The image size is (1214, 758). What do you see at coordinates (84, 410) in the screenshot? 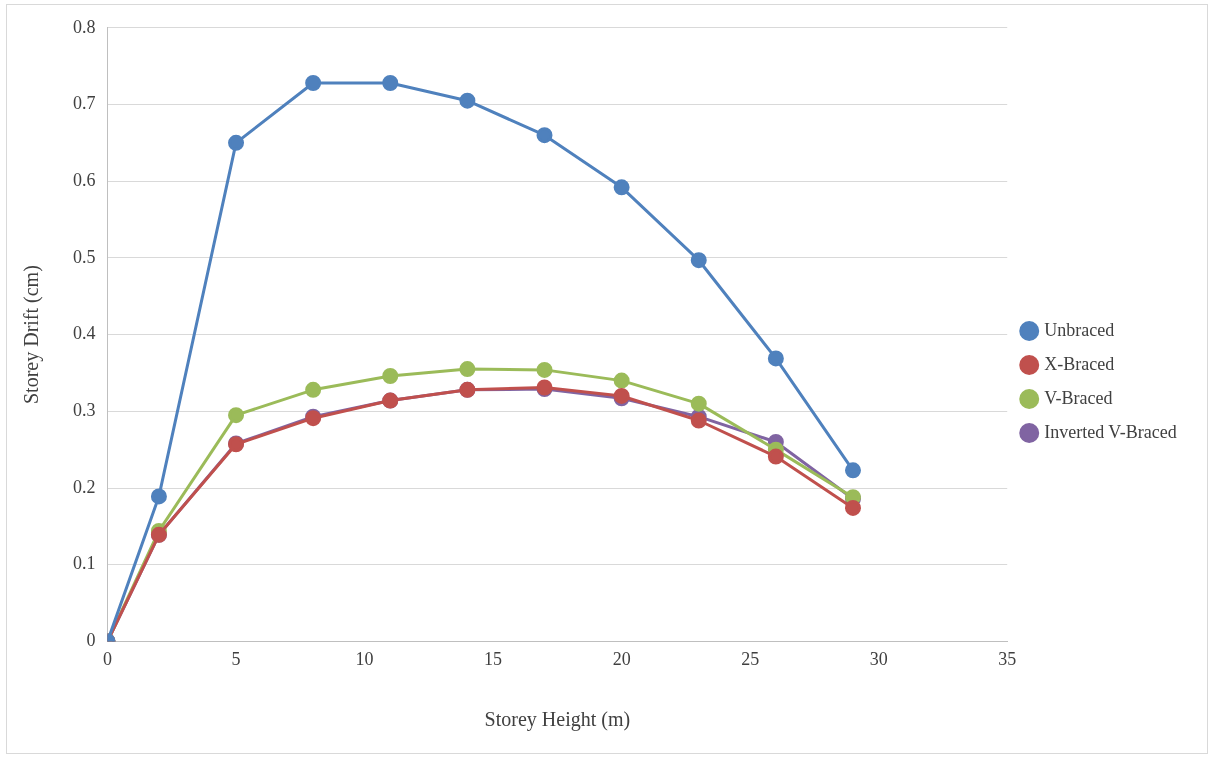
I see `y-tick-label: 0.3` at bounding box center [84, 410].